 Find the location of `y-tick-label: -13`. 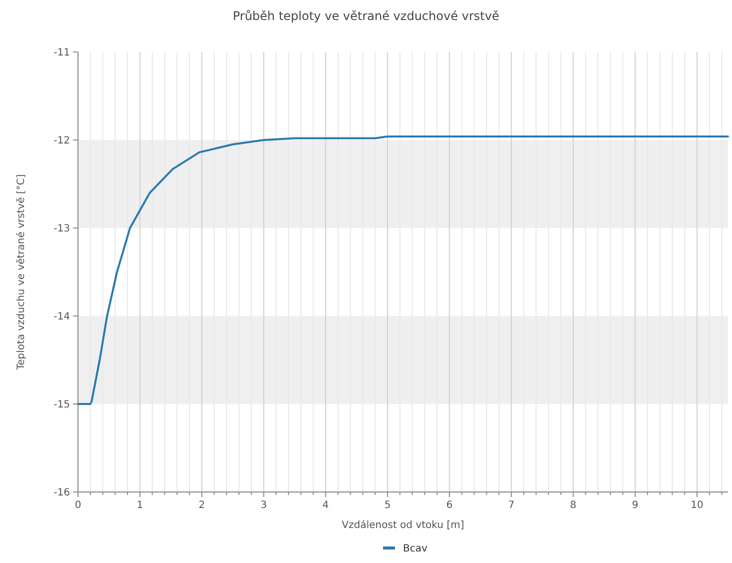

y-tick-label: -13 is located at coordinates (62, 229).